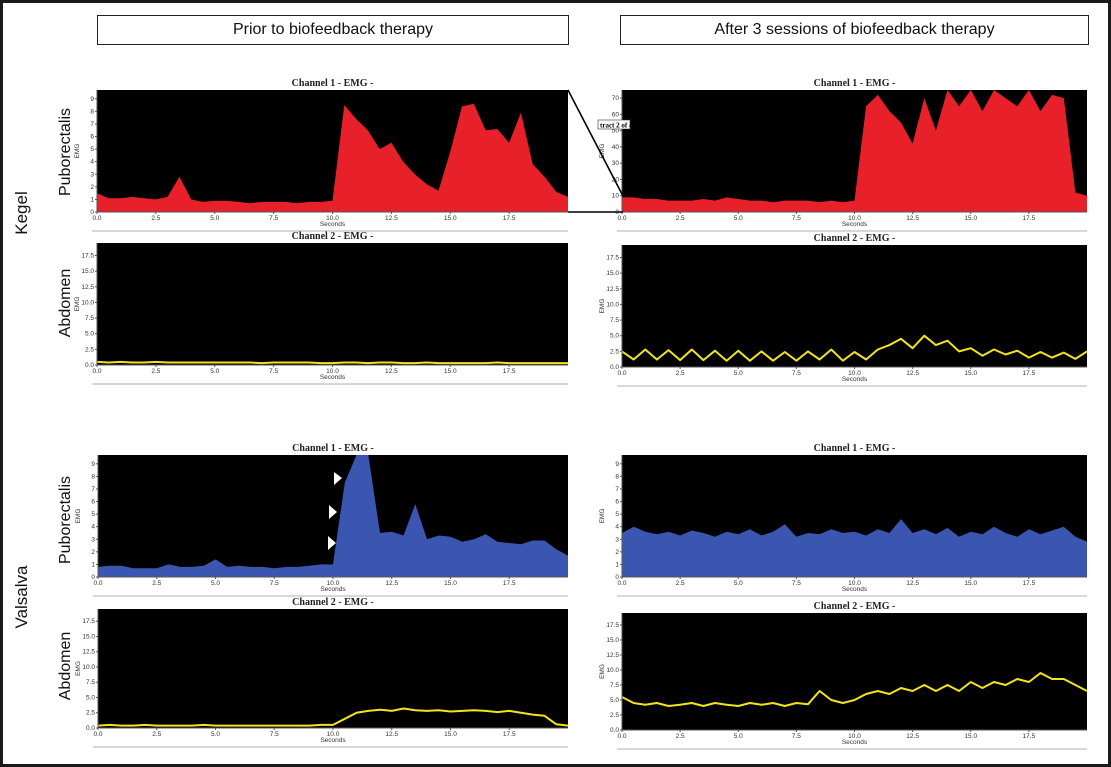 The image size is (1111, 767). Describe the element at coordinates (92, 199) in the screenshot. I see `y-tick-label: 1` at that location.